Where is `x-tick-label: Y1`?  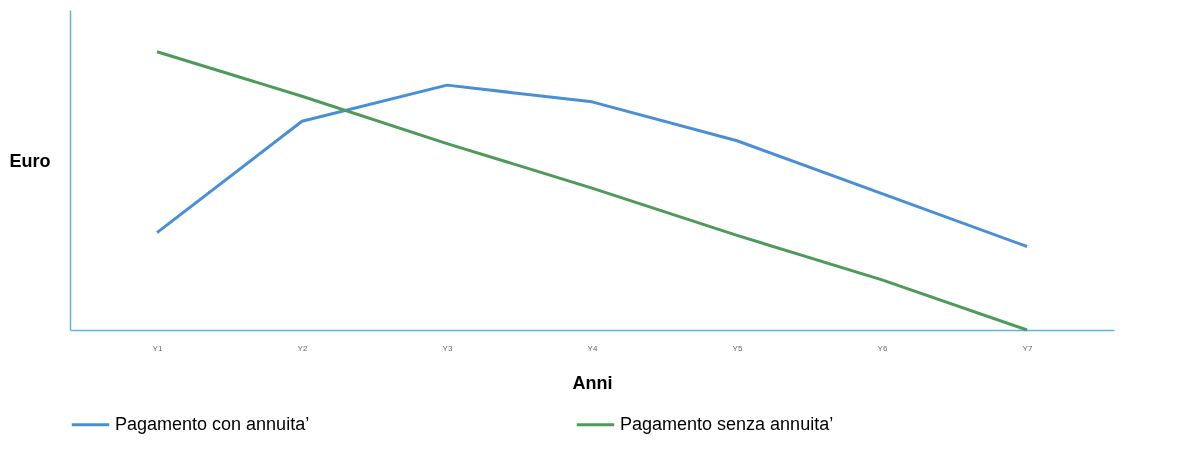 x-tick-label: Y1 is located at coordinates (157, 348).